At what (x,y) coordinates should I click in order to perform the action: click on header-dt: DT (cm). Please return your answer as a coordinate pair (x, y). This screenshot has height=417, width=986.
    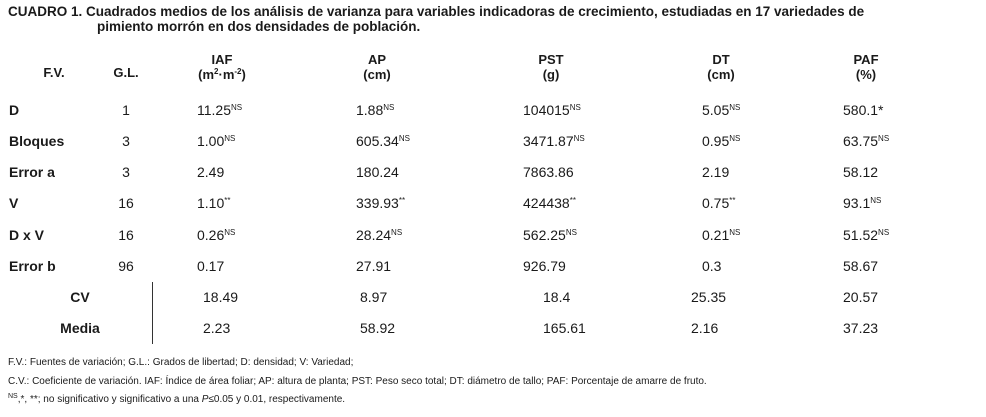
    Looking at the image, I should click on (721, 67).